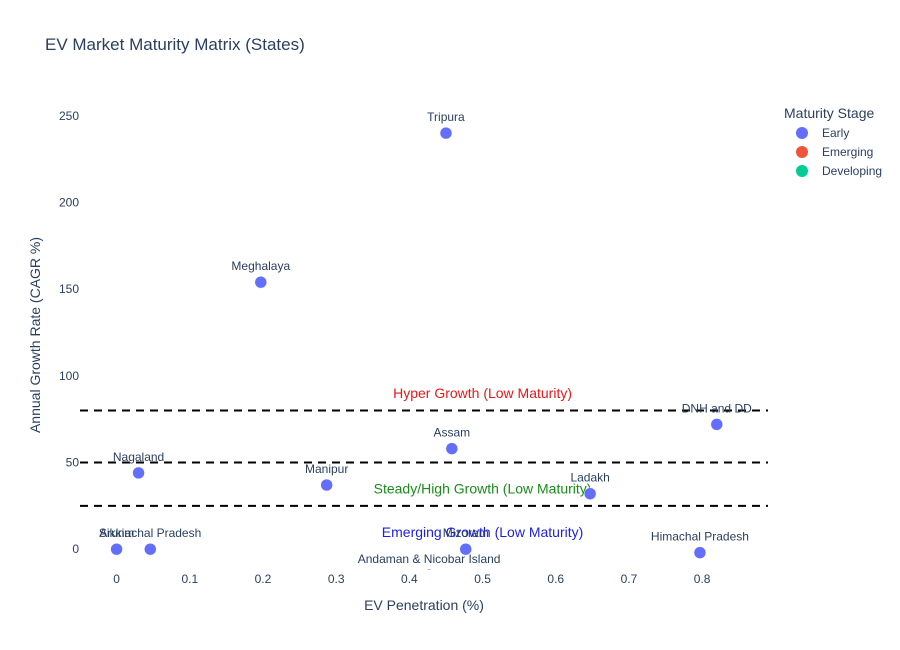 This screenshot has width=900, height=650. Describe the element at coordinates (629, 579) in the screenshot. I see `x-tick-label: 0.7` at that location.